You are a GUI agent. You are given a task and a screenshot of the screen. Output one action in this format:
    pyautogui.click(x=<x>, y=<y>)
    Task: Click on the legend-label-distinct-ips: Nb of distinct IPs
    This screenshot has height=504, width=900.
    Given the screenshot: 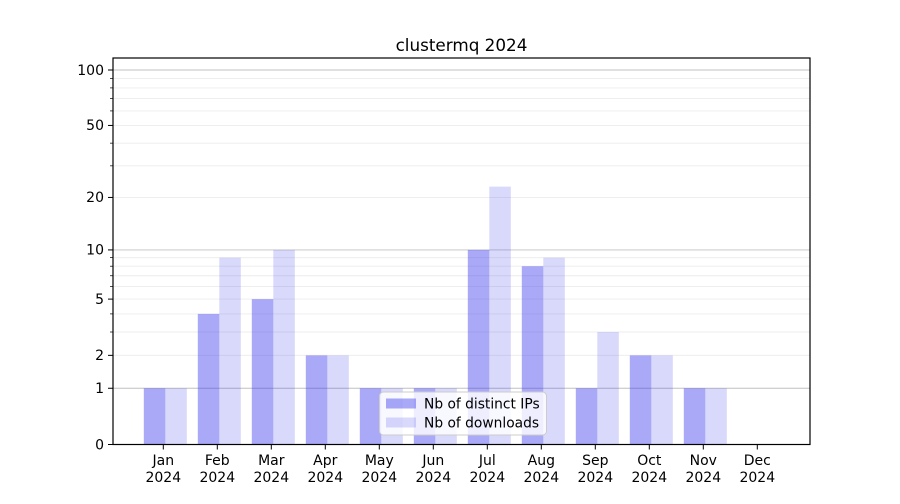 What is the action you would take?
    pyautogui.click(x=482, y=405)
    